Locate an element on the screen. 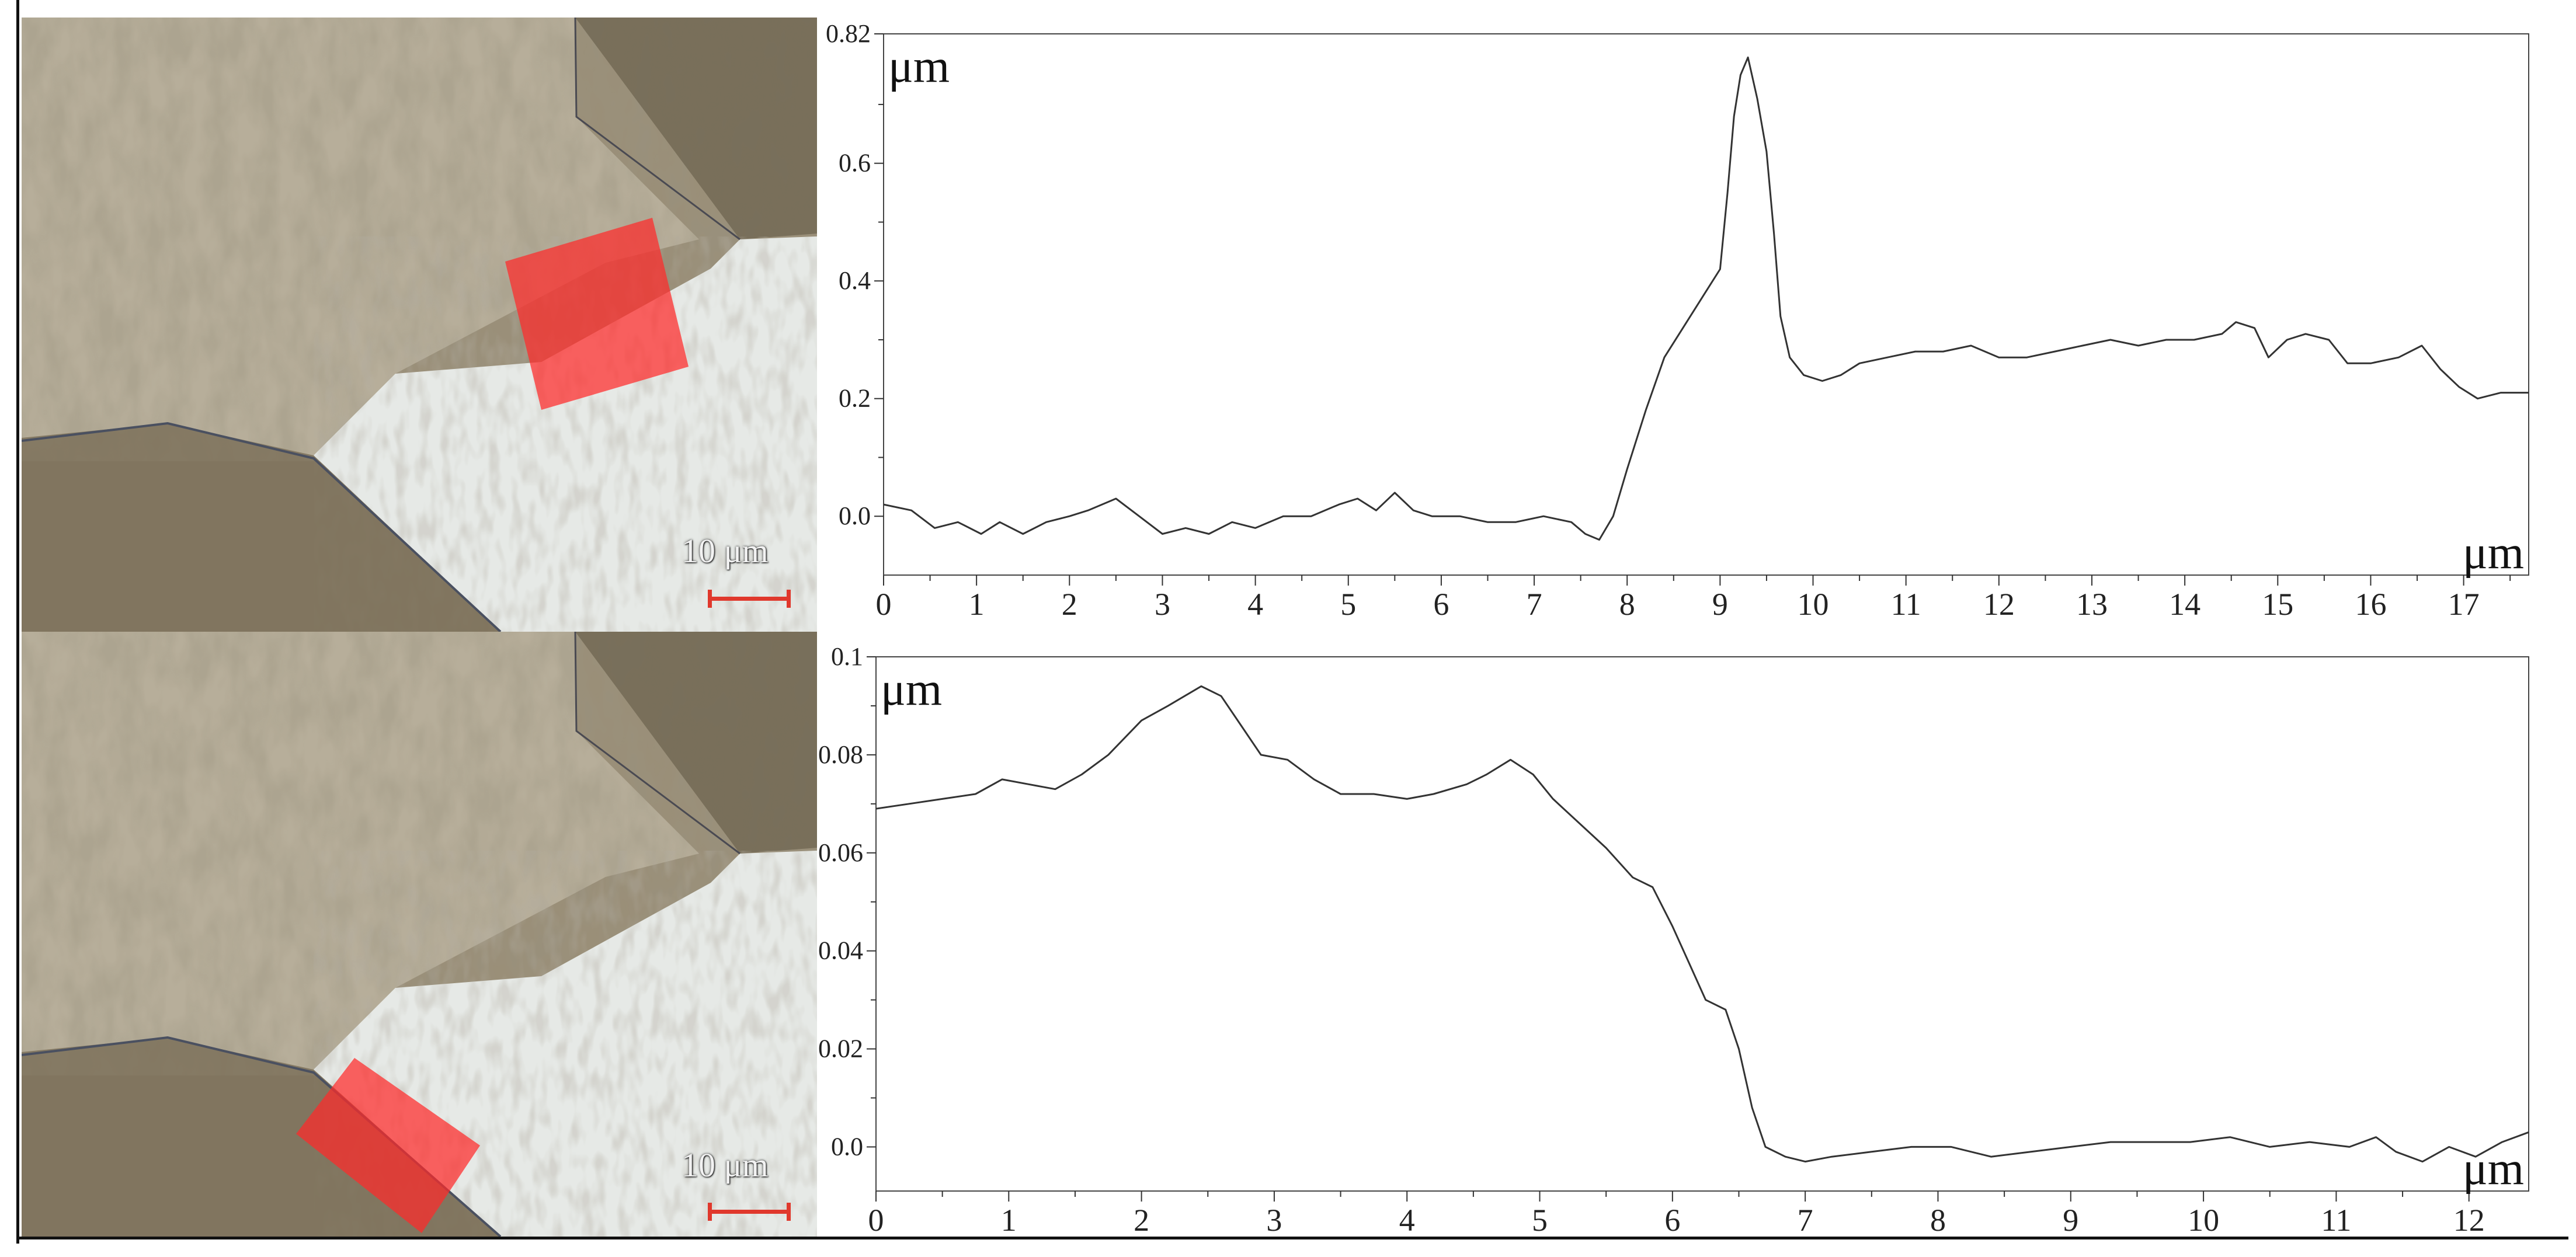 This screenshot has height=1257, width=2576. top-xtick-label-1: 1 is located at coordinates (977, 604).